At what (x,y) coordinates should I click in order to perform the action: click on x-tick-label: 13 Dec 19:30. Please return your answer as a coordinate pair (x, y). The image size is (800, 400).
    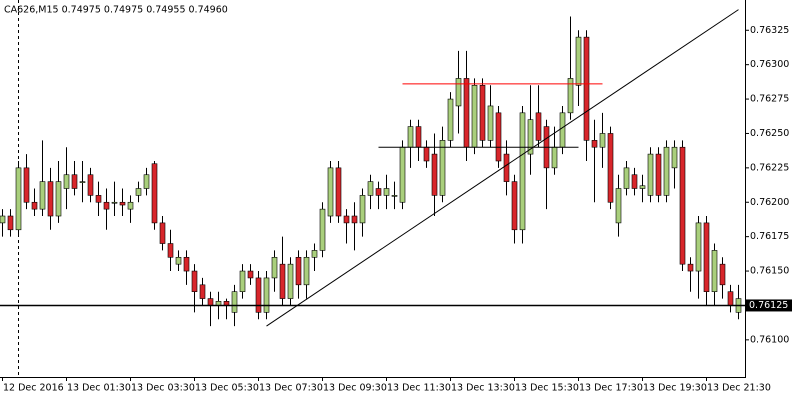
    Looking at the image, I should click on (675, 388).